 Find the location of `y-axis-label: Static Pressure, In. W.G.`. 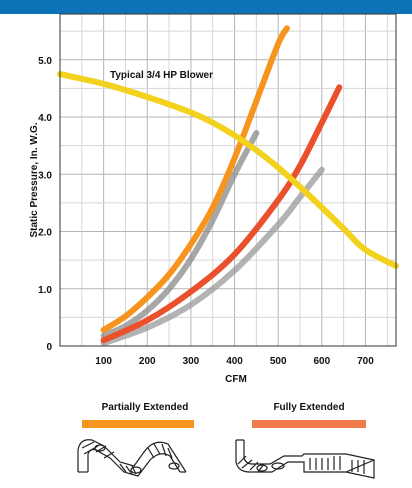

y-axis-label: Static Pressure, In. W.G. is located at coordinates (34, 179).